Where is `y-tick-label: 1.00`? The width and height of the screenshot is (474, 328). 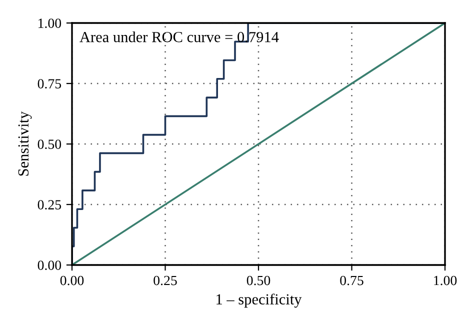
y-tick-label: 1.00 is located at coordinates (50, 23).